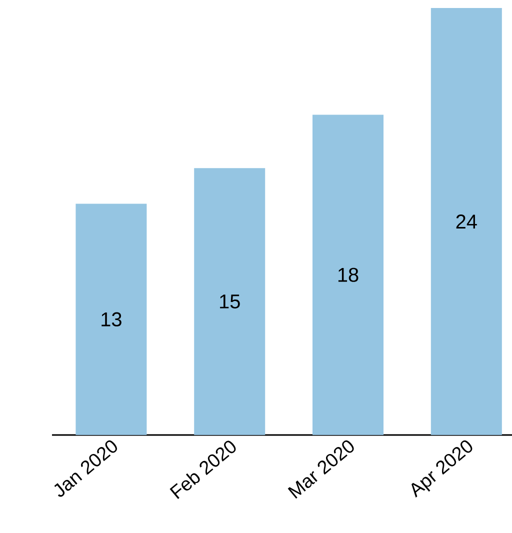 This screenshot has height=533, width=512. I want to click on data-label: 24, so click(466, 221).